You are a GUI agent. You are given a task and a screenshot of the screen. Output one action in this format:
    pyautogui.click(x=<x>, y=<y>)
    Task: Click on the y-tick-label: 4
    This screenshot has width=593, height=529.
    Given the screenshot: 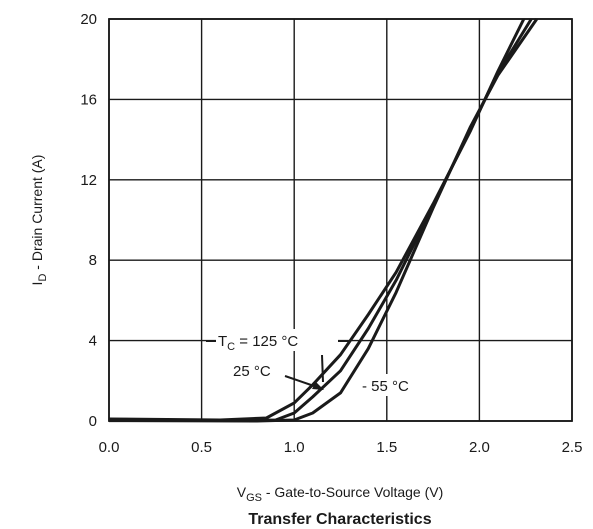 What is the action you would take?
    pyautogui.click(x=93, y=341)
    